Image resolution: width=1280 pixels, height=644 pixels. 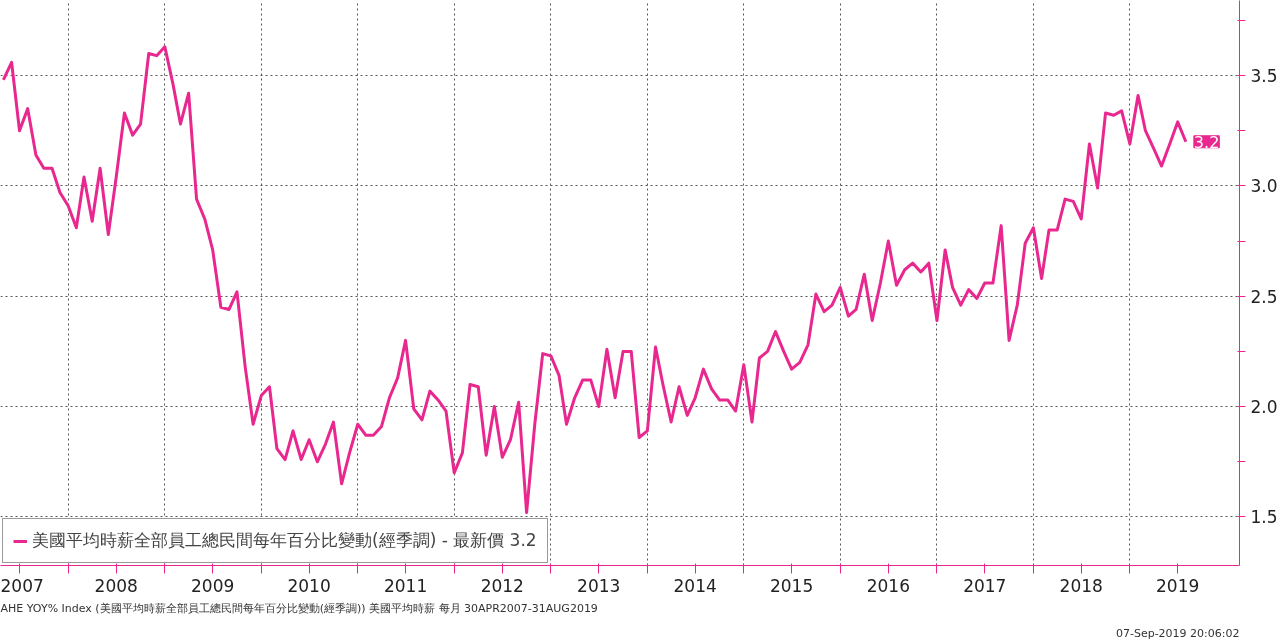 What do you see at coordinates (502, 585) in the screenshot?
I see `x-tick-label: 2012` at bounding box center [502, 585].